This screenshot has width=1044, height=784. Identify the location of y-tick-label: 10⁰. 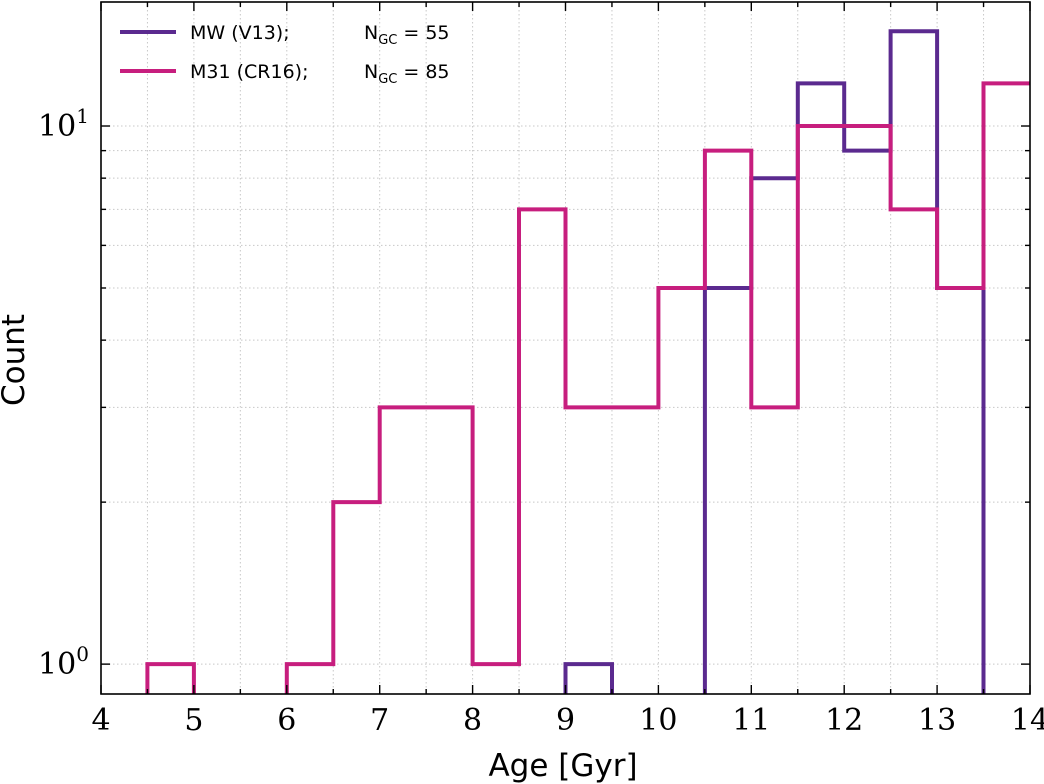
(63, 662).